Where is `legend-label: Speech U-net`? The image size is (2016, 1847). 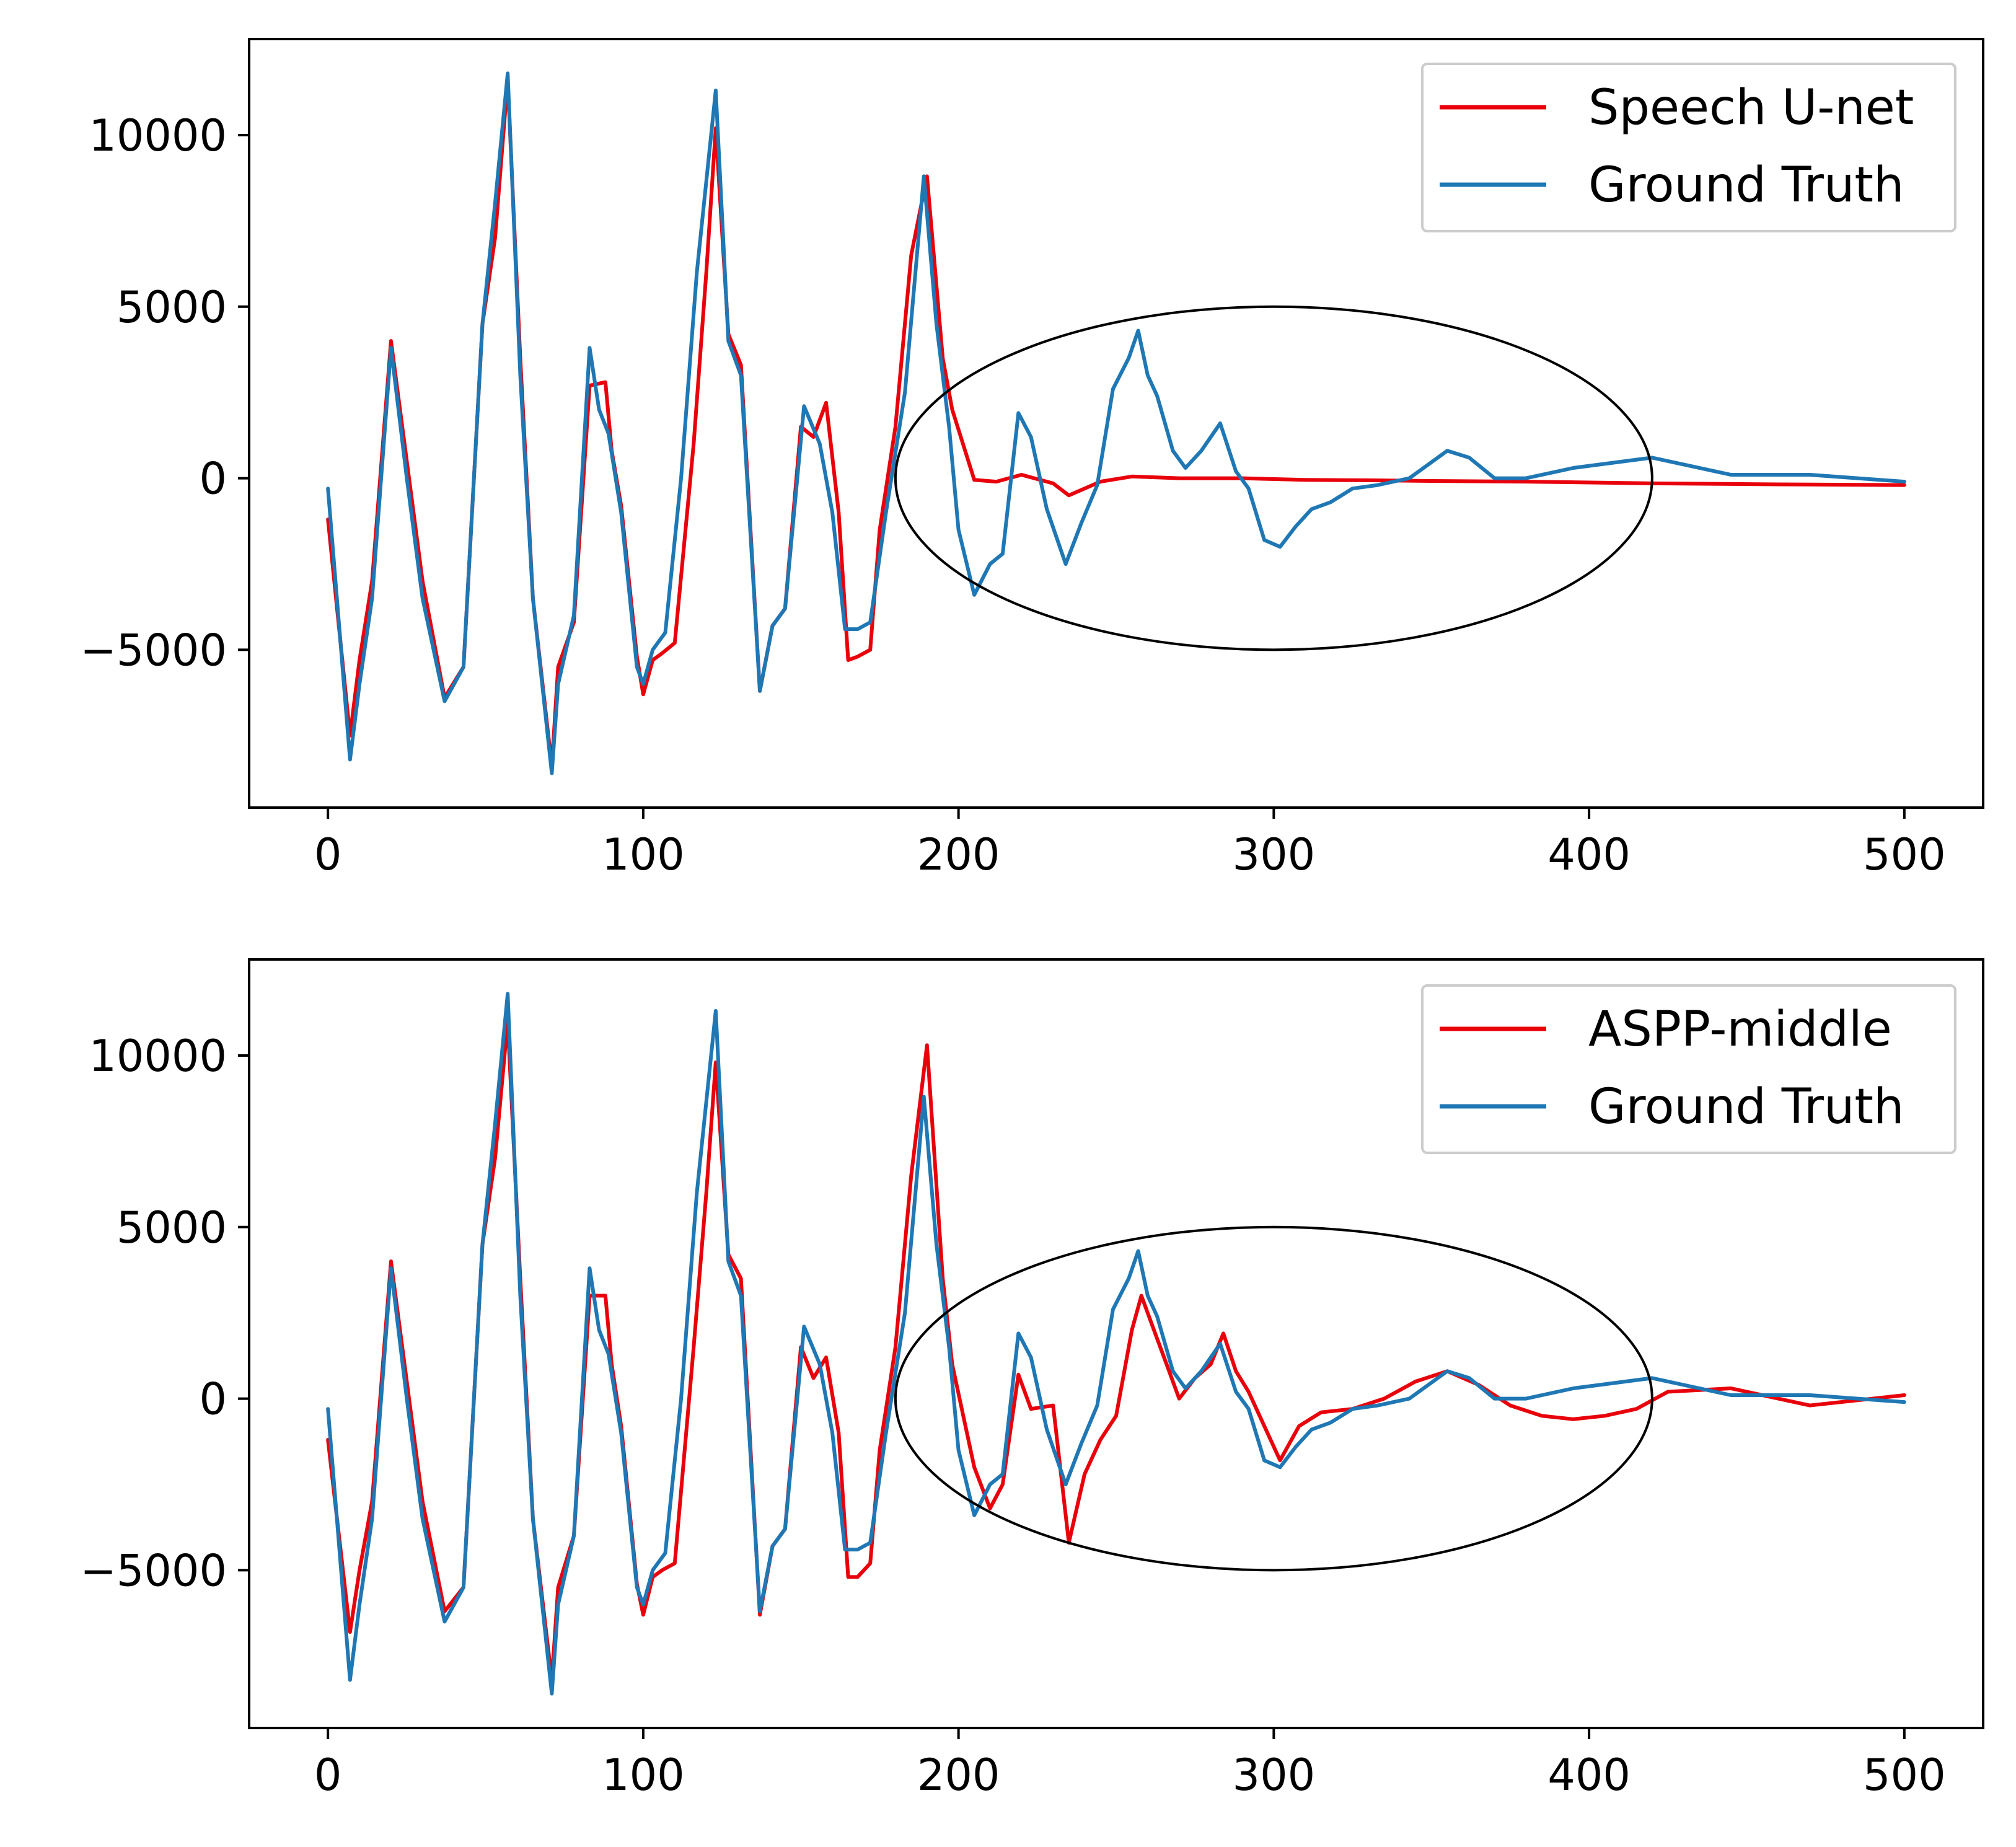 legend-label: Speech U-net is located at coordinates (1751, 108).